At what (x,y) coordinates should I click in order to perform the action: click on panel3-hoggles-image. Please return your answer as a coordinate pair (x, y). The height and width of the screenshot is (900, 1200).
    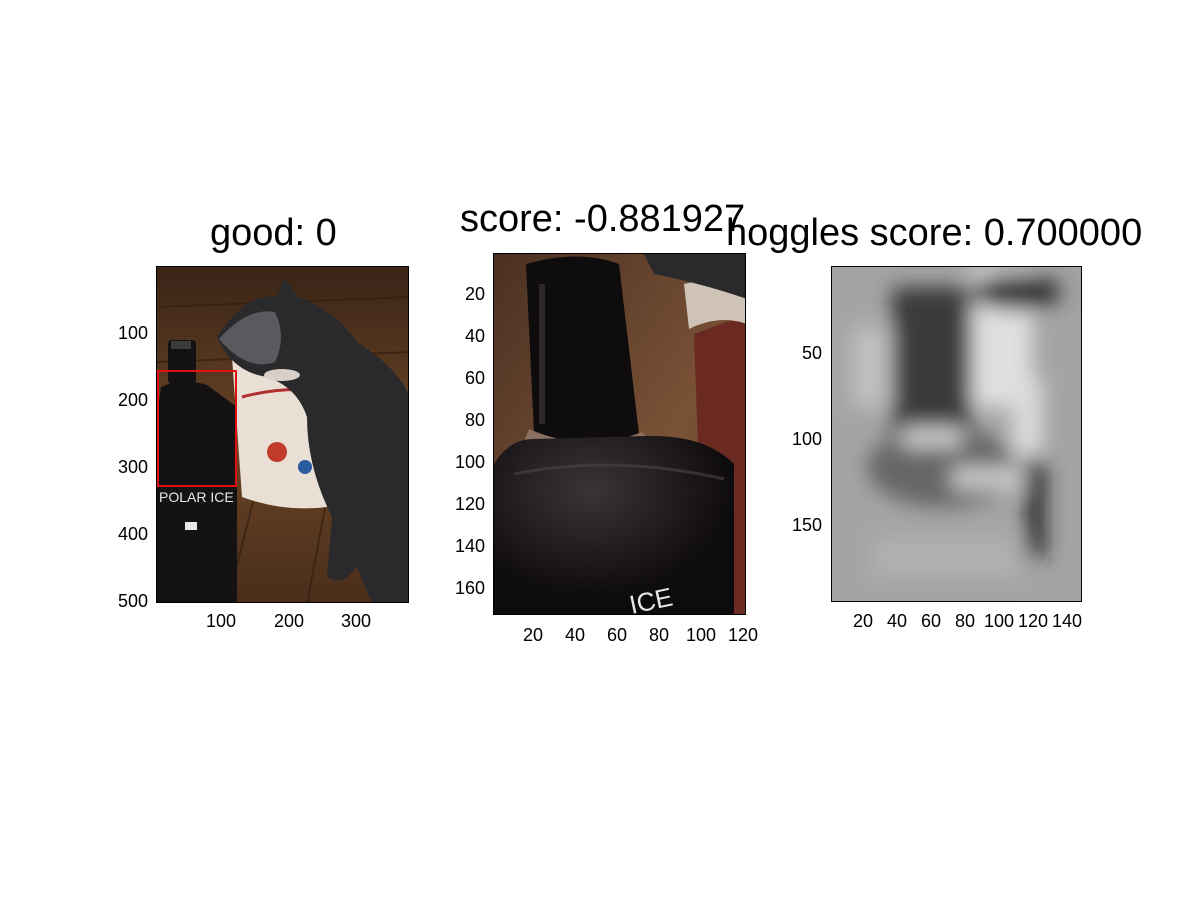
    Looking at the image, I should click on (956, 434).